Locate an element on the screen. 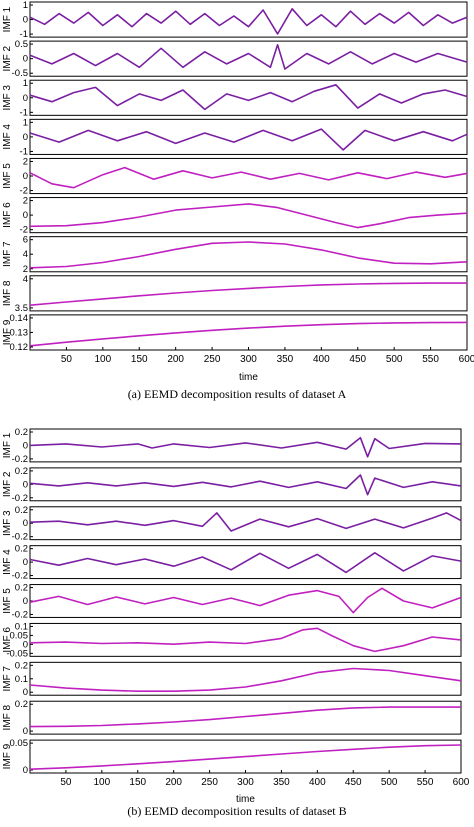 This screenshot has height=827, width=474. panel-imf-9: 0.05 0 IMF 9 is located at coordinates (232, 757).